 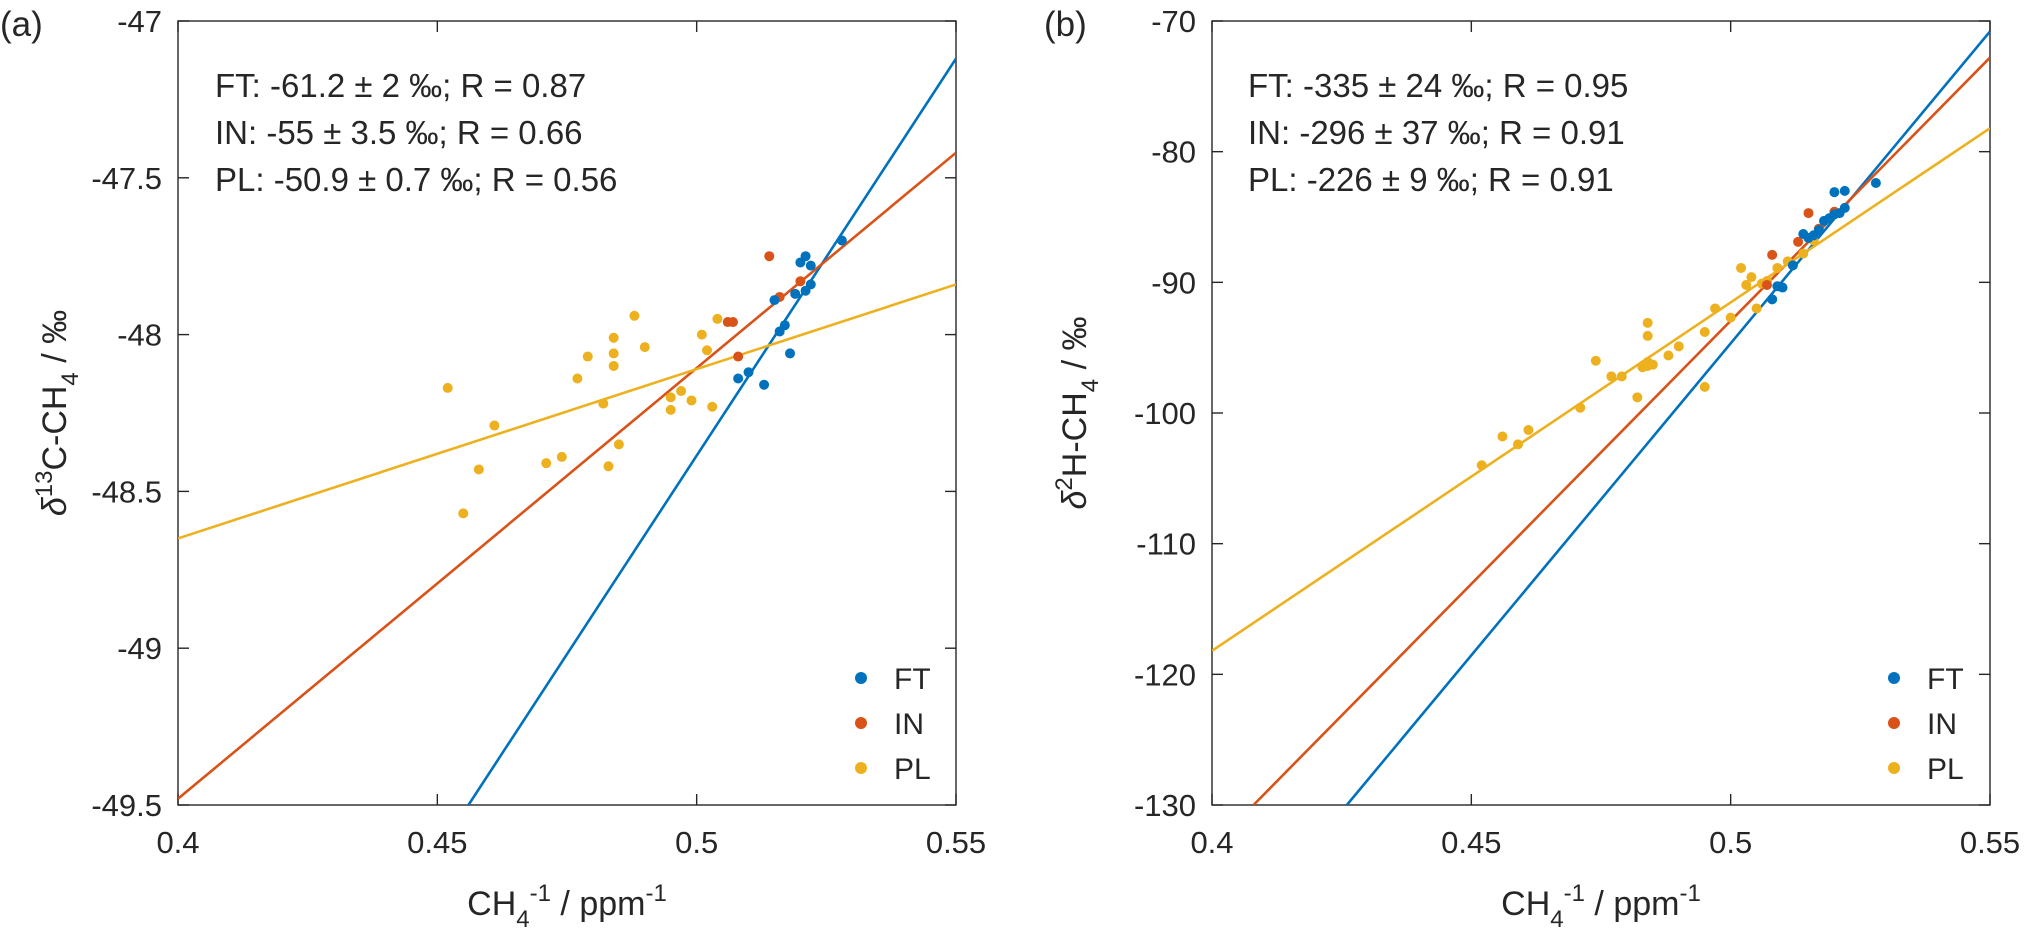 What do you see at coordinates (1431, 179) in the screenshot?
I see `fit-annotation: PL: -226 ± 9 ‰; R = 0.91` at bounding box center [1431, 179].